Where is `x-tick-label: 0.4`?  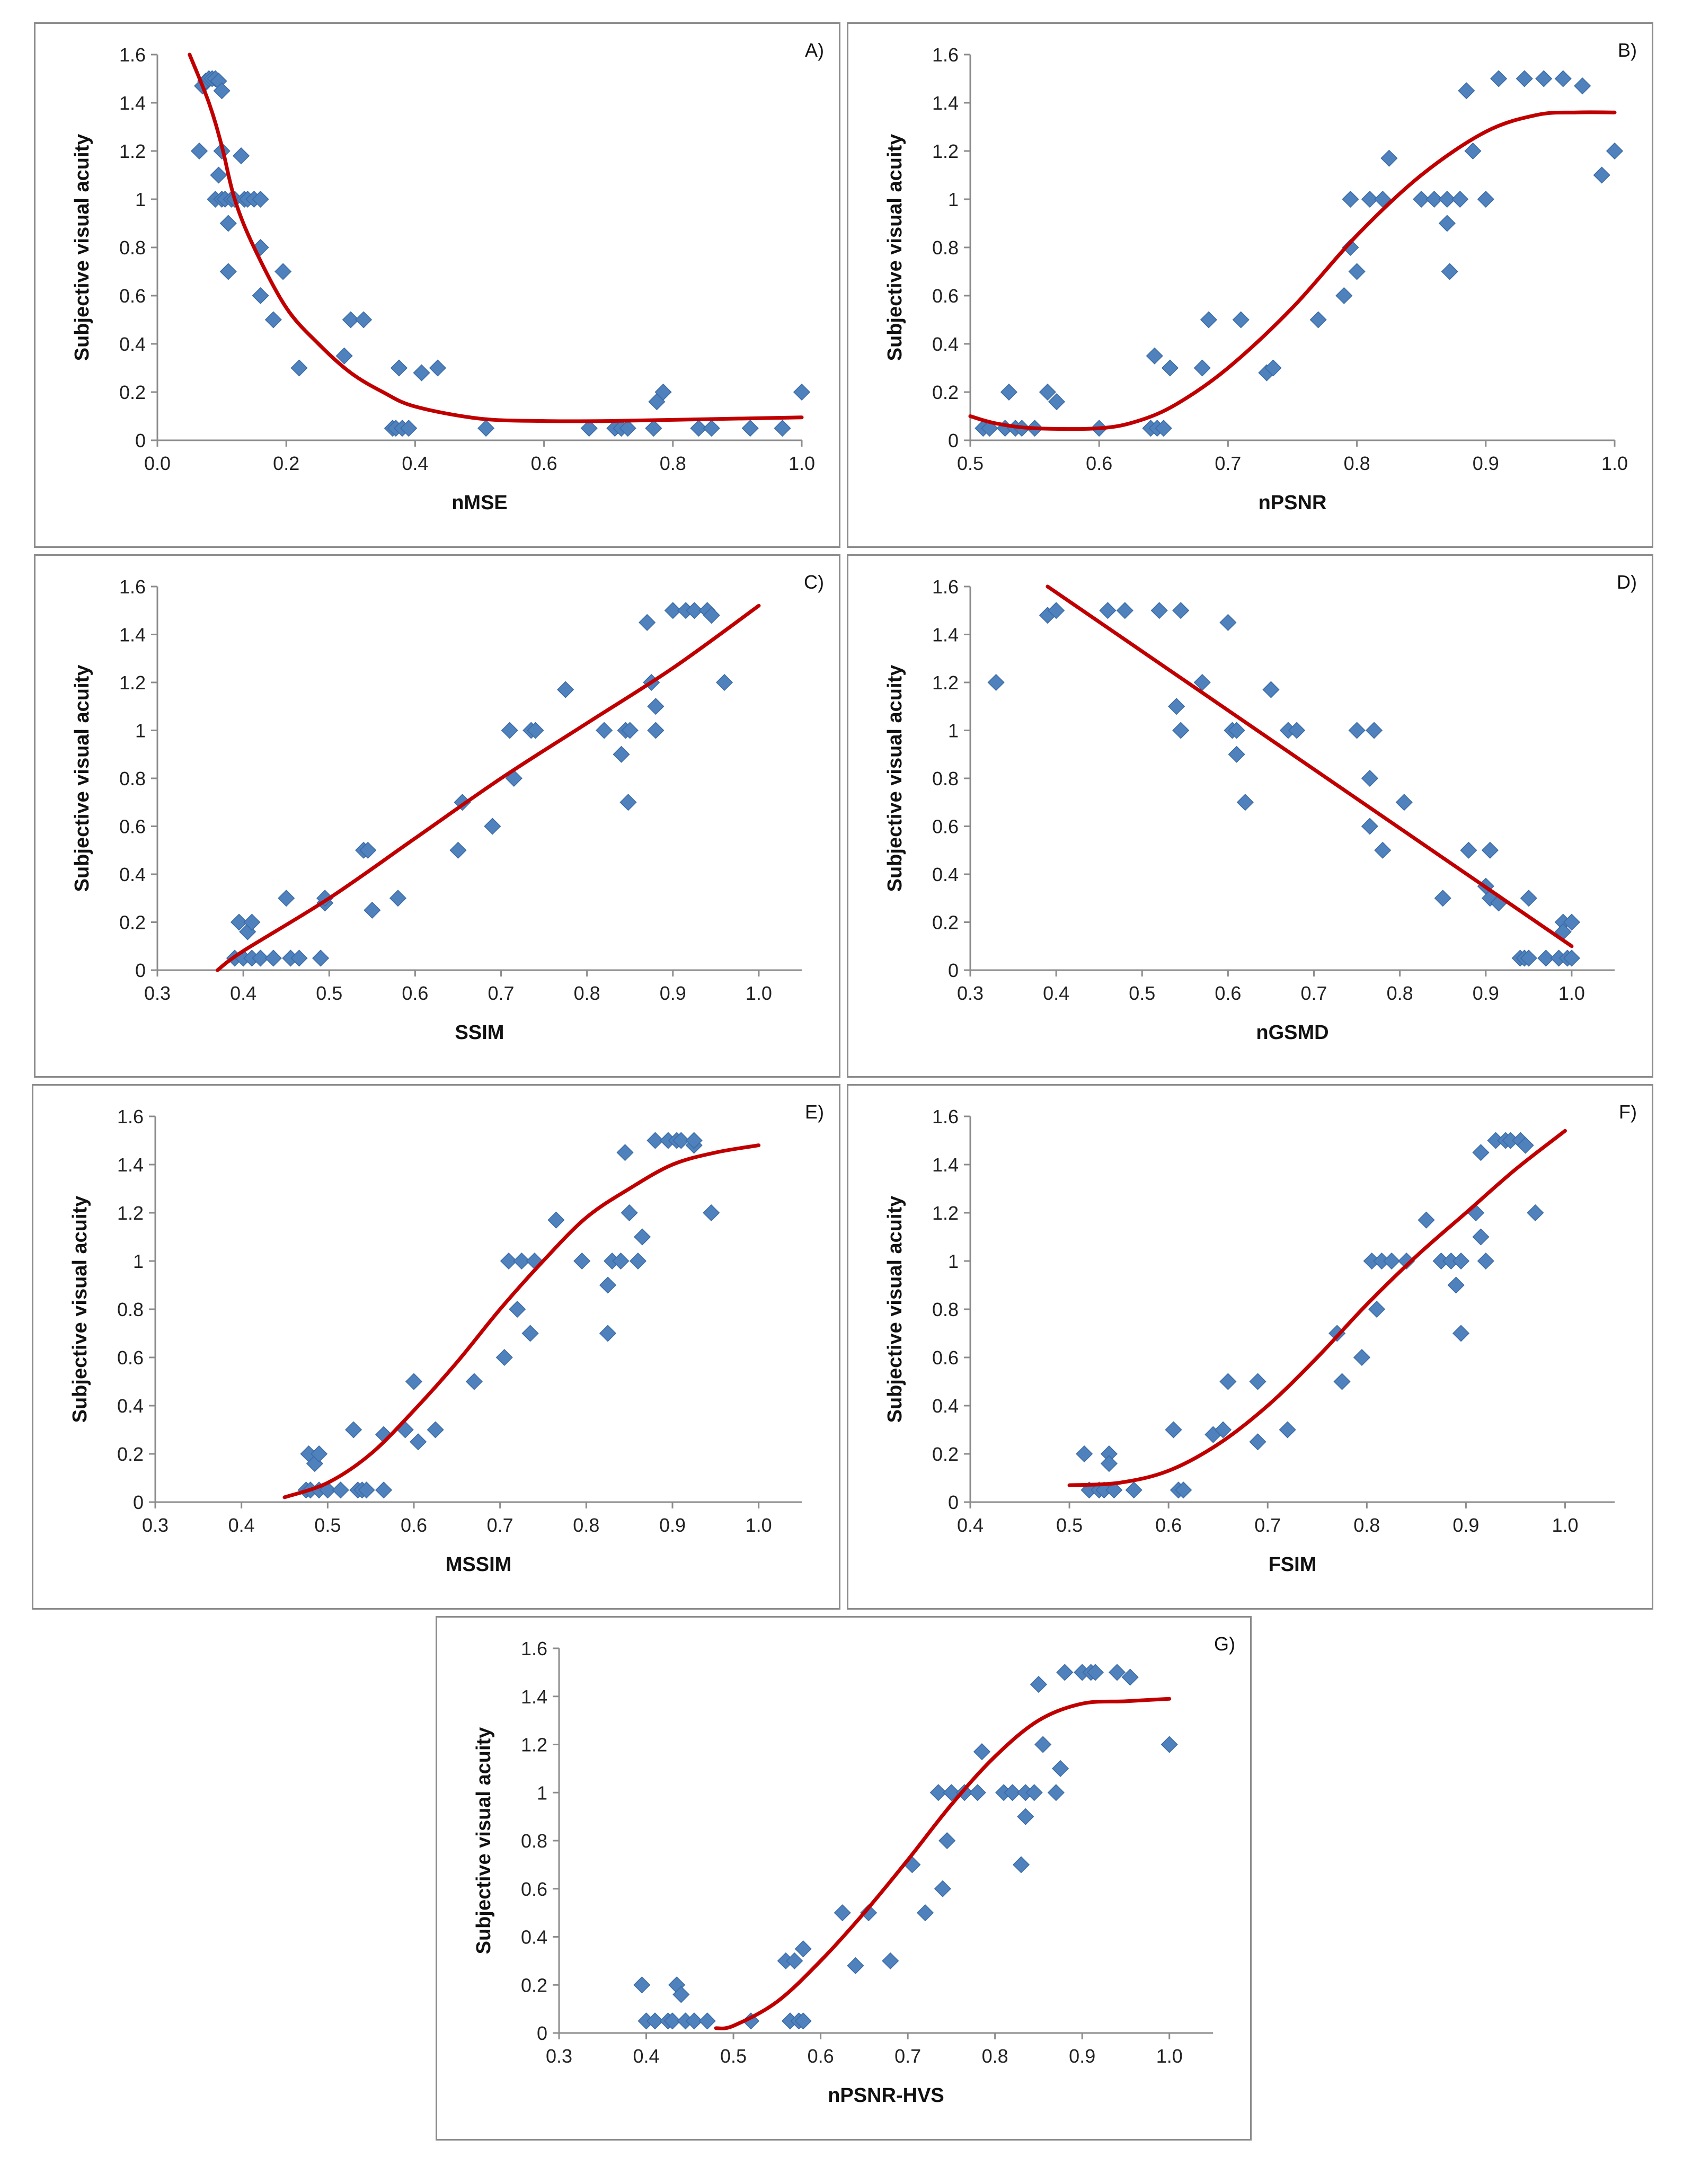 x-tick-label: 0.4 is located at coordinates (243, 993).